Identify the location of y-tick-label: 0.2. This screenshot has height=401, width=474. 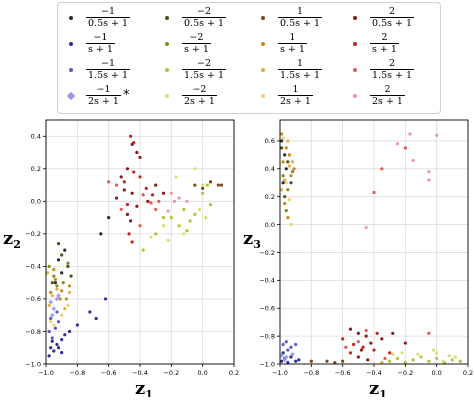
(36, 169).